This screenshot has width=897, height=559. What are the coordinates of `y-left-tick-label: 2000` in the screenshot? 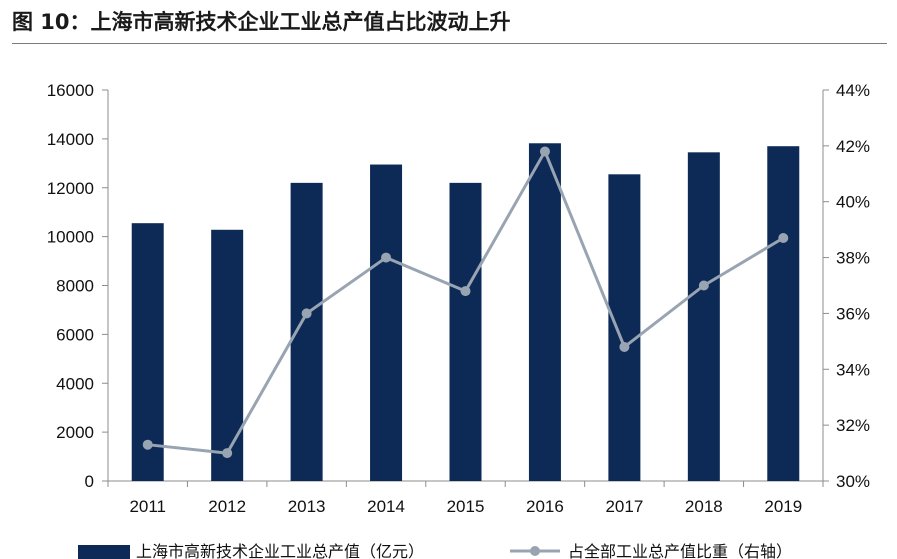 It's located at (75, 432).